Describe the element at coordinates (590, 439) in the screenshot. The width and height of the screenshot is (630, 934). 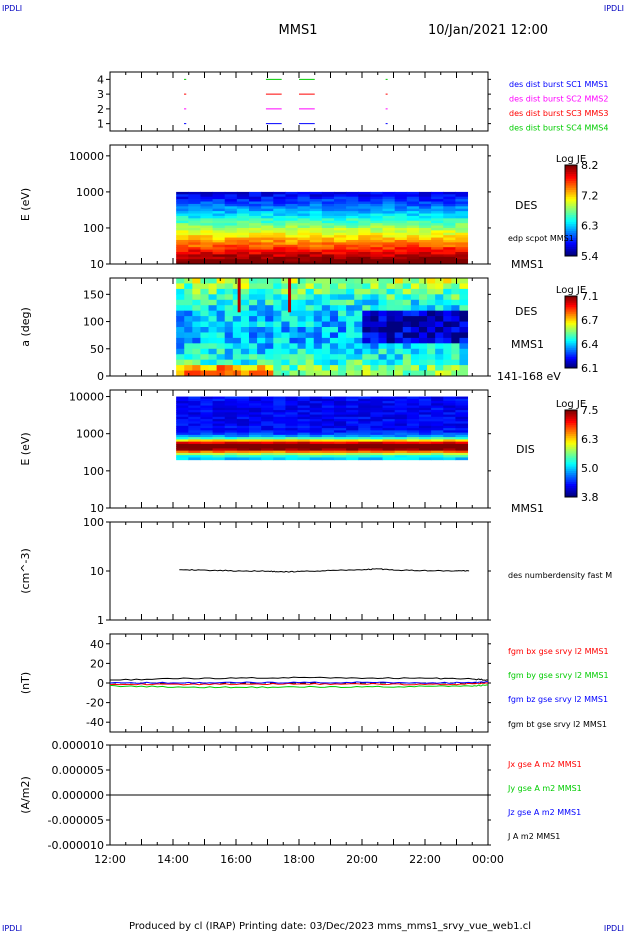
I see `colorbar-tick-label: 6.3` at that location.